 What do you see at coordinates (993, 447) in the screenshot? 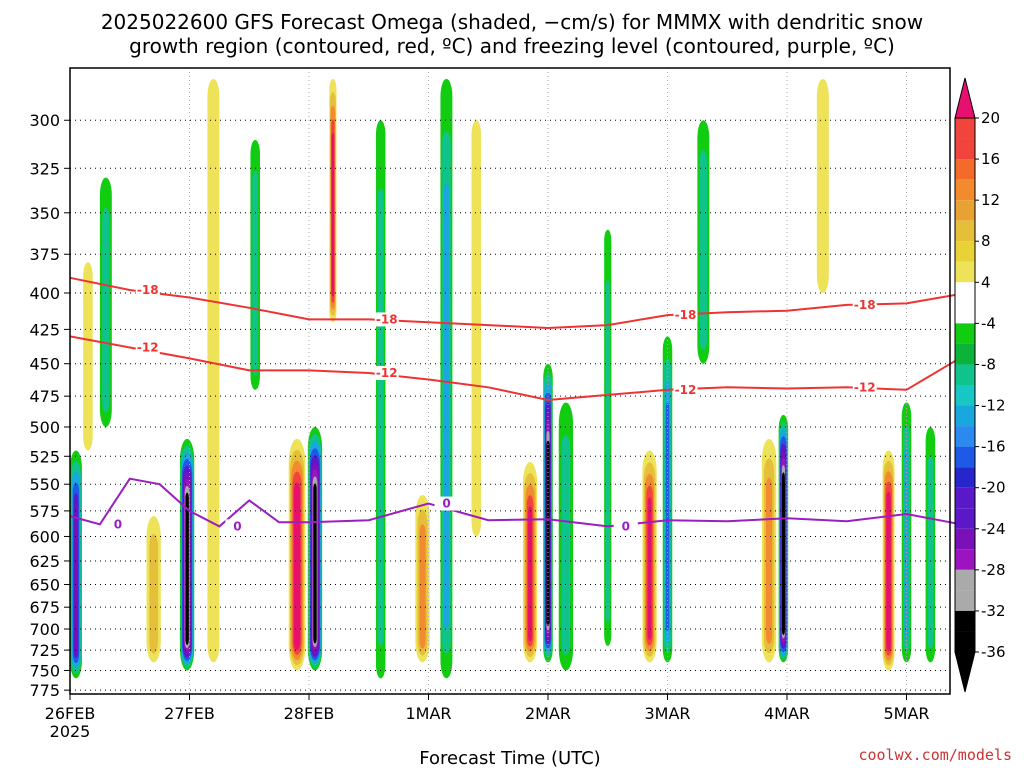
I see `colorbar-label-8: -16` at bounding box center [993, 447].